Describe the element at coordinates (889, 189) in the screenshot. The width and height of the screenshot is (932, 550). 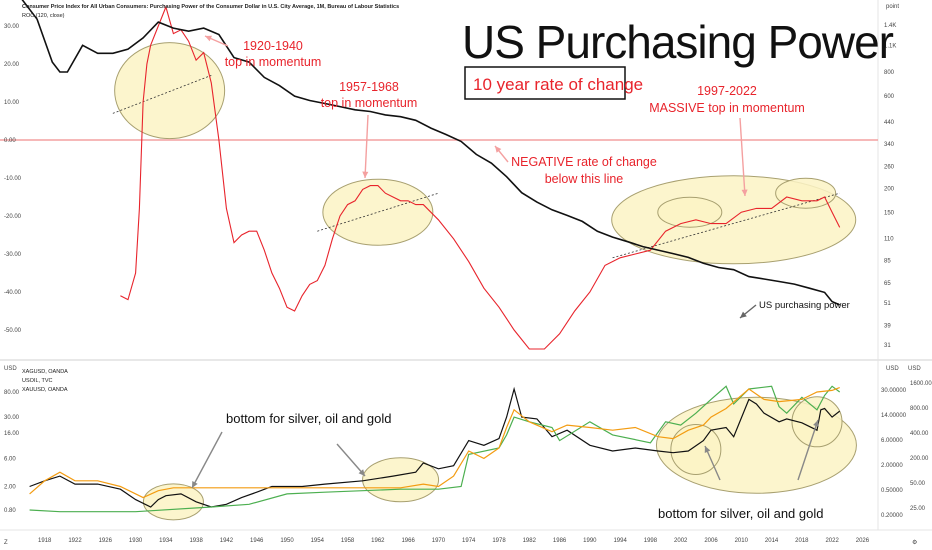
I see `right-axis-tick-label: 200` at that location.